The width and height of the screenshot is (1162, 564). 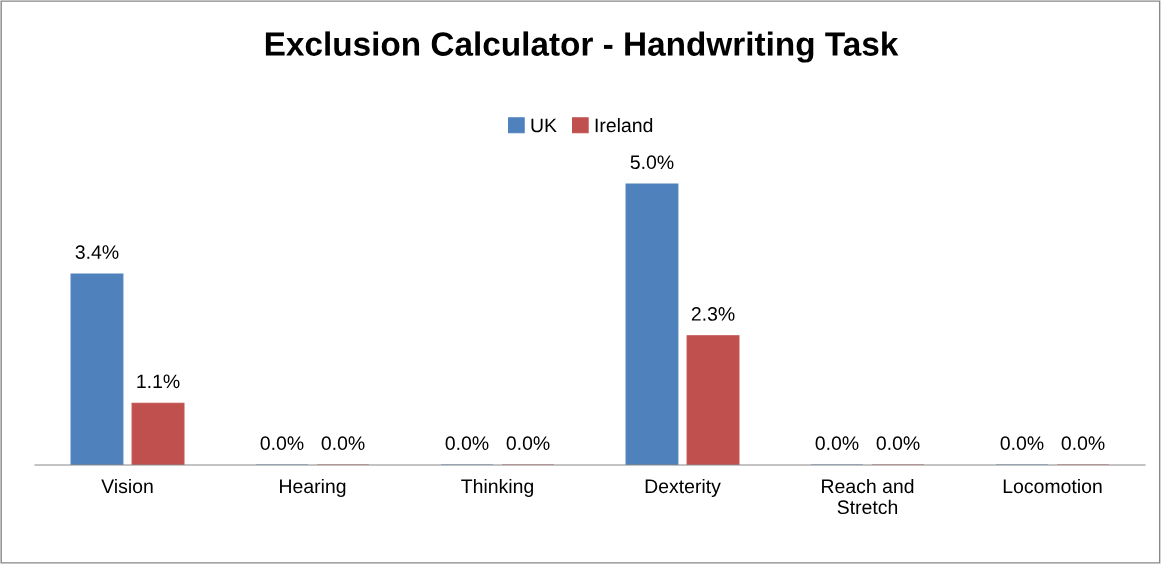 What do you see at coordinates (624, 125) in the screenshot?
I see `legend-label: Ireland` at bounding box center [624, 125].